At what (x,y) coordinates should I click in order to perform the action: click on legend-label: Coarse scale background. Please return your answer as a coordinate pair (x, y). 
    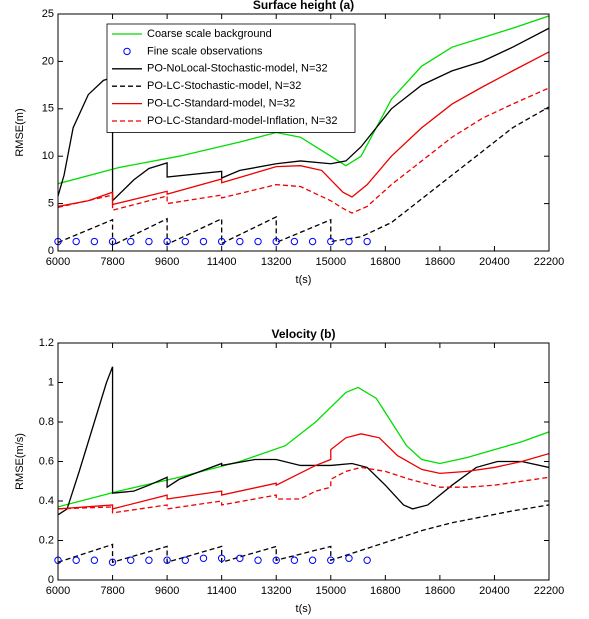
    Looking at the image, I should click on (209, 34).